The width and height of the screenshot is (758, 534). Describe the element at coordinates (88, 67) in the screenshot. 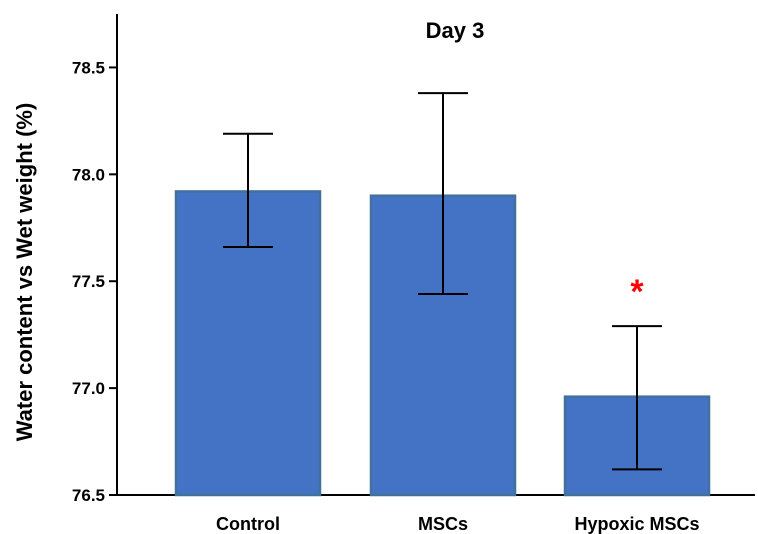

I see `y-tick-label: 78.5` at that location.